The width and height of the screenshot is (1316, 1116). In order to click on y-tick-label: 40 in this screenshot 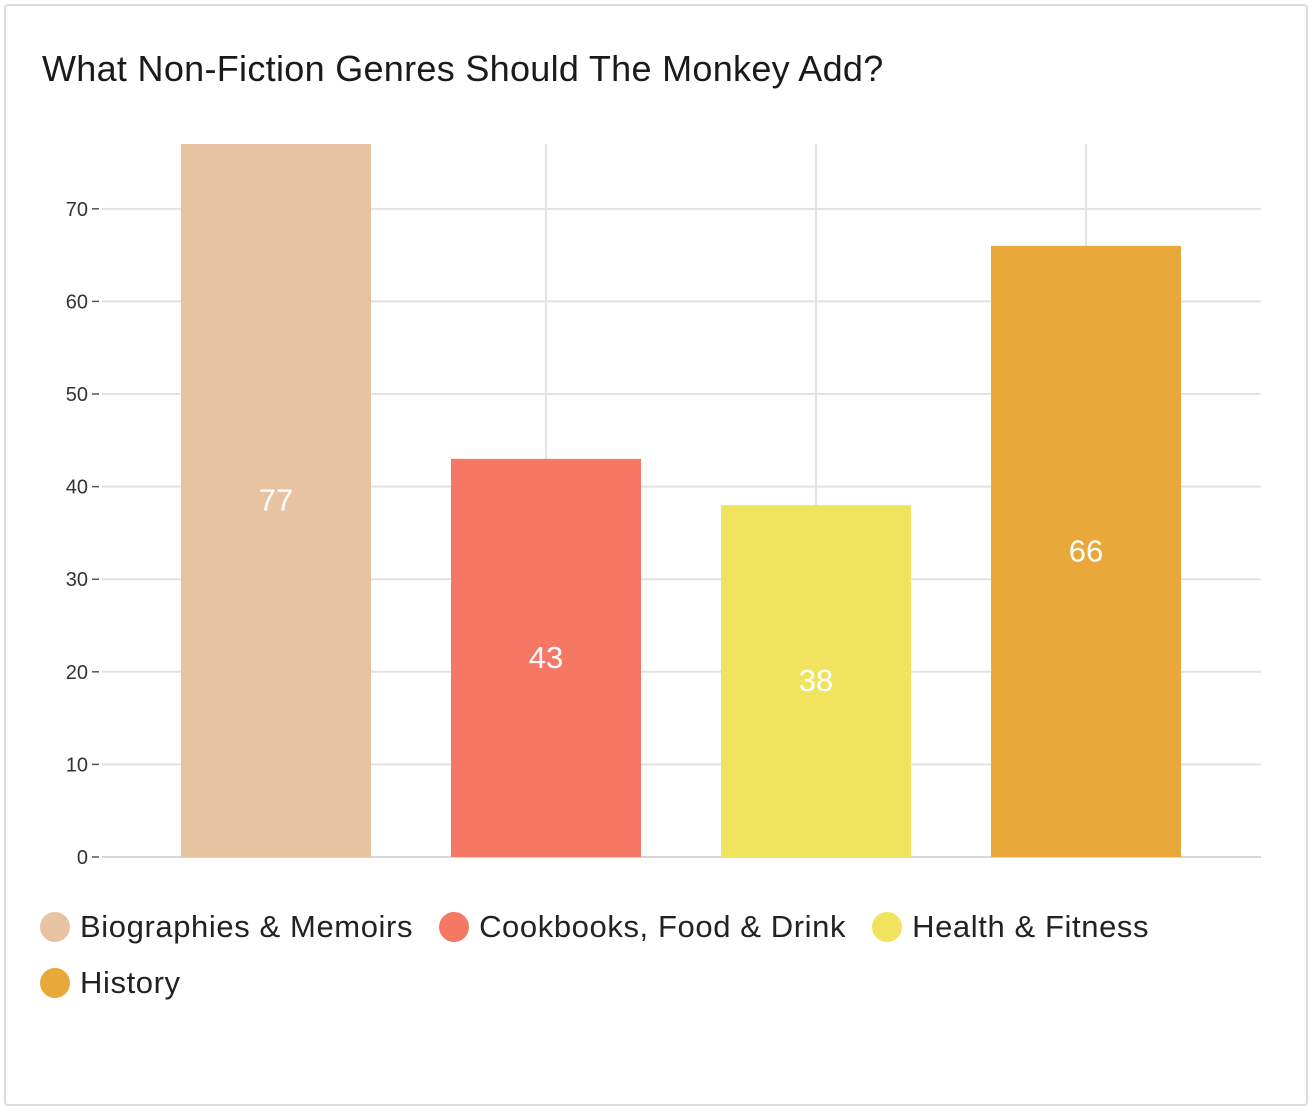, I will do `click(77, 488)`.